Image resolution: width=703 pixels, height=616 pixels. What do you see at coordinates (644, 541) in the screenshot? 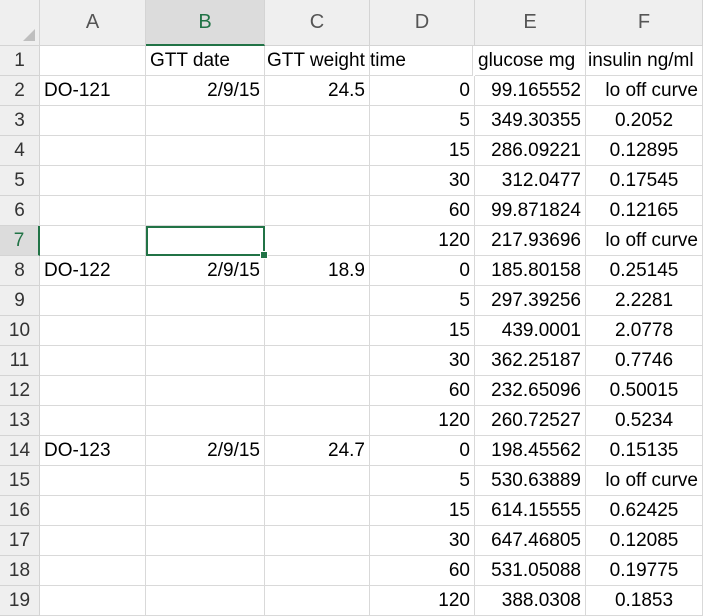
I see `cell-f17: 0.12085` at bounding box center [644, 541].